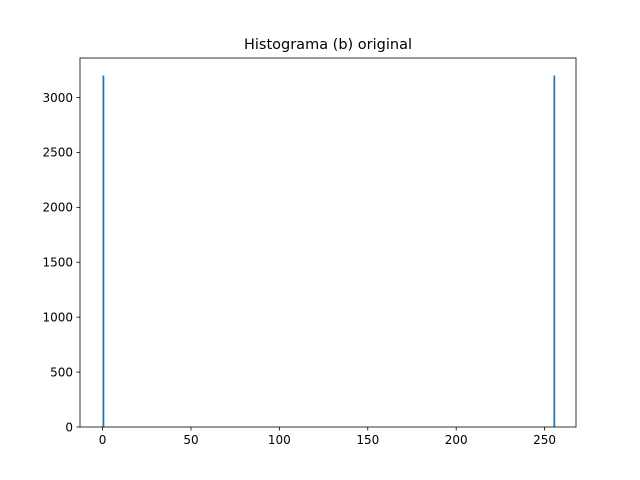 This screenshot has height=480, width=640. Describe the element at coordinates (57, 153) in the screenshot. I see `y-tick-label: 2500` at that location.